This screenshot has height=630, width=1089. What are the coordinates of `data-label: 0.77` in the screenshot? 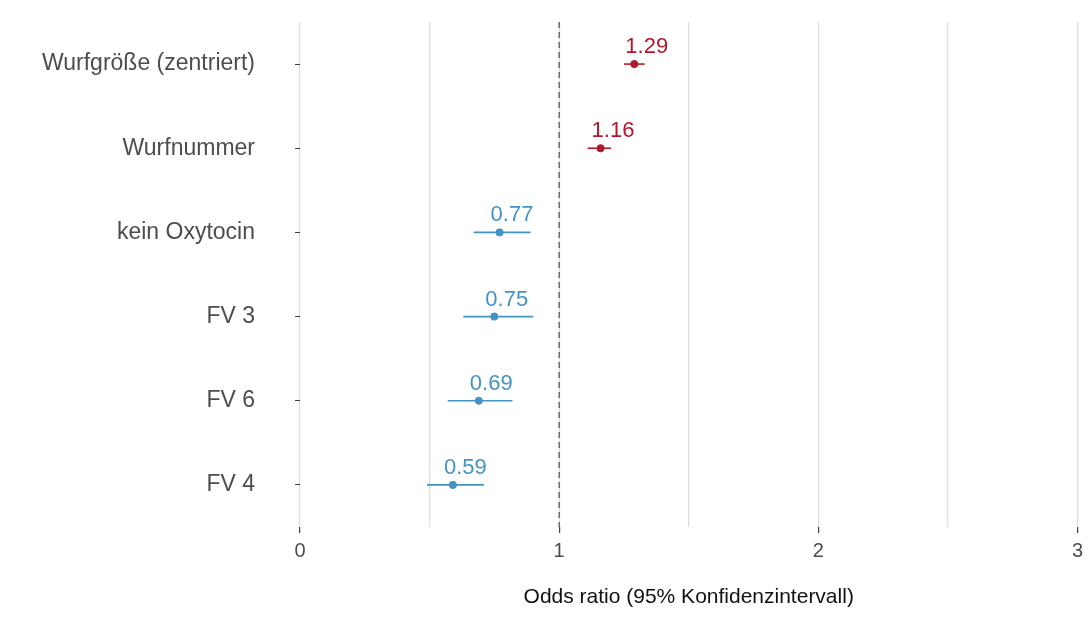 It's located at (512, 214).